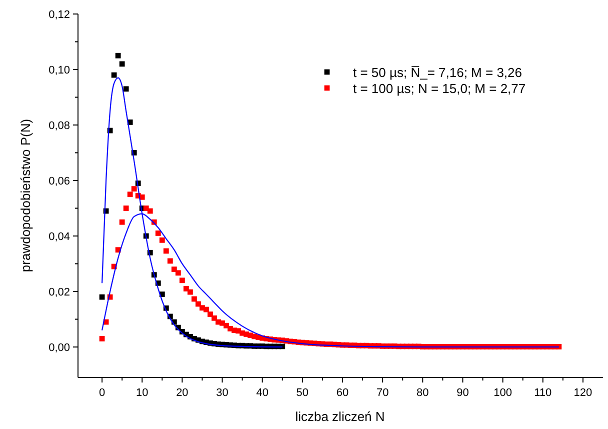  Describe the element at coordinates (59, 126) in the screenshot. I see `y-tick-label: 0,08` at that location.